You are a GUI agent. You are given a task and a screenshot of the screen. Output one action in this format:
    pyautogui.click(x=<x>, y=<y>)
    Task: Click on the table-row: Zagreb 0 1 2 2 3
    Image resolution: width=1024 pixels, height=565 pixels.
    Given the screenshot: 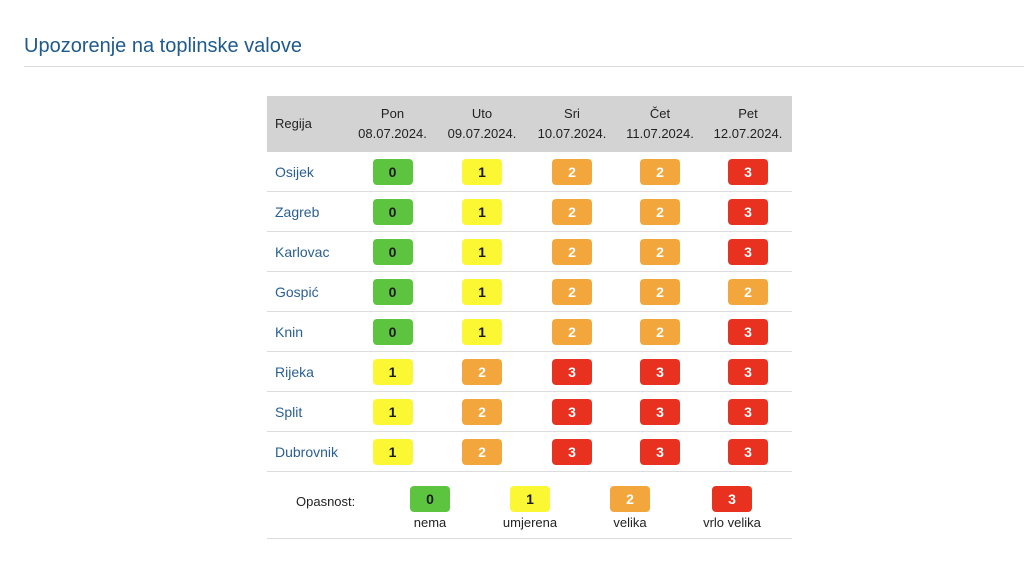 What is the action you would take?
    pyautogui.click(x=529, y=211)
    